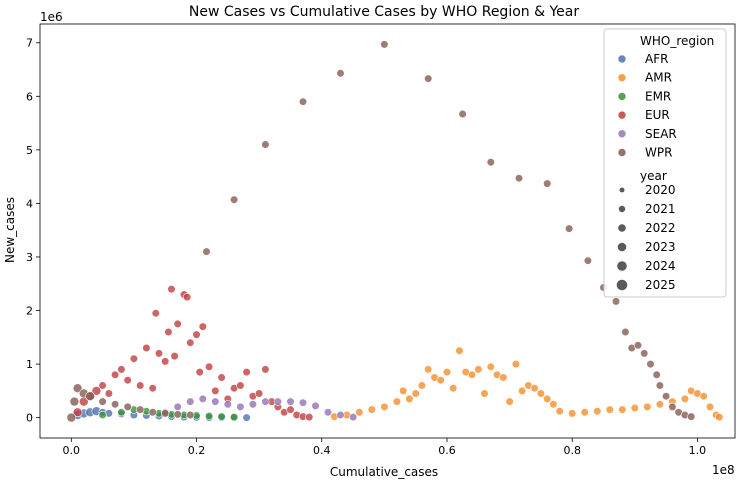  What do you see at coordinates (102, 415) in the screenshot?
I see `data-point-emr` at bounding box center [102, 415].